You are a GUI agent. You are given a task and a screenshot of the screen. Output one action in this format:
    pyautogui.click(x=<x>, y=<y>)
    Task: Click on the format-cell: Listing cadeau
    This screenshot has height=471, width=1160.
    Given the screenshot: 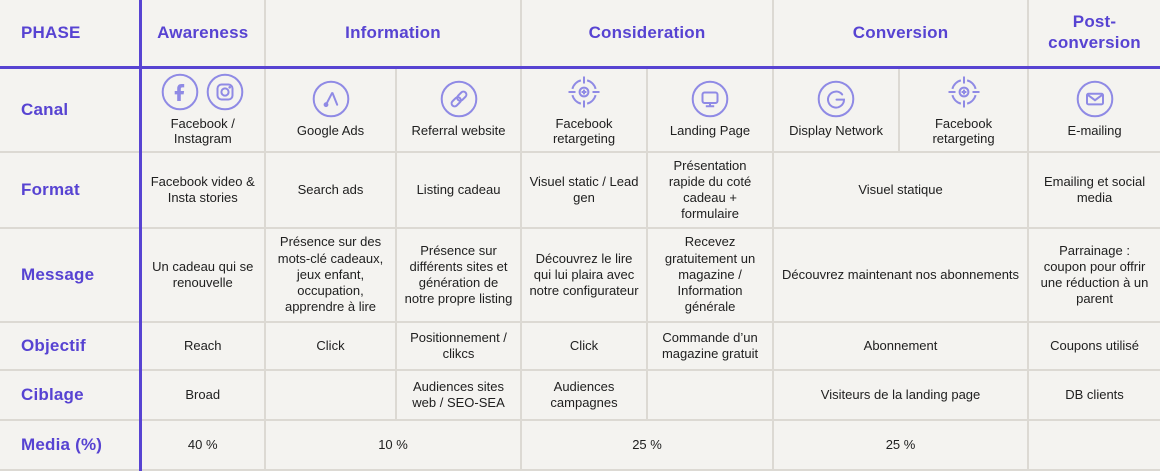 What is the action you would take?
    pyautogui.click(x=458, y=190)
    